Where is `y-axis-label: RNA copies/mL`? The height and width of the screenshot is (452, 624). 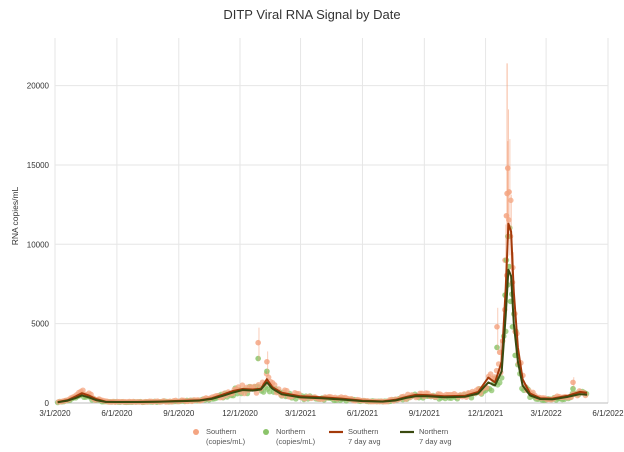
y-axis-label: RNA copies/mL is located at coordinates (15, 215).